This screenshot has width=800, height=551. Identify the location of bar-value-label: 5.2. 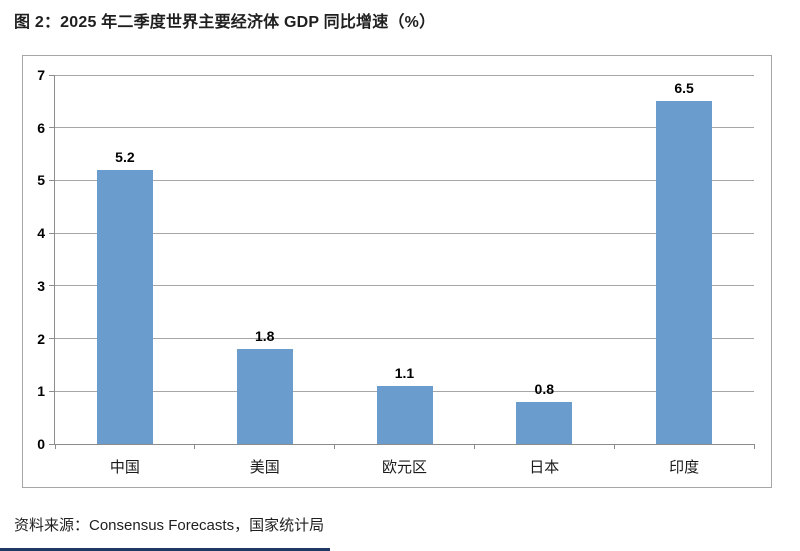
(125, 156).